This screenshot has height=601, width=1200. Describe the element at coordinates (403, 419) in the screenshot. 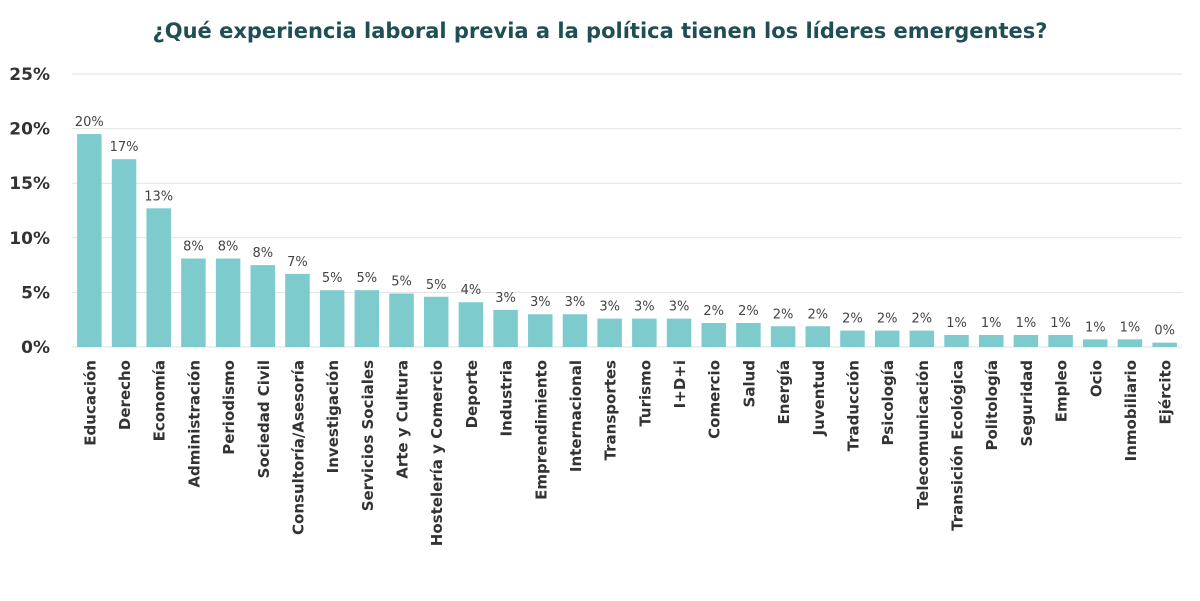

I see `x-tick-label: Arte y Cultura` at that location.